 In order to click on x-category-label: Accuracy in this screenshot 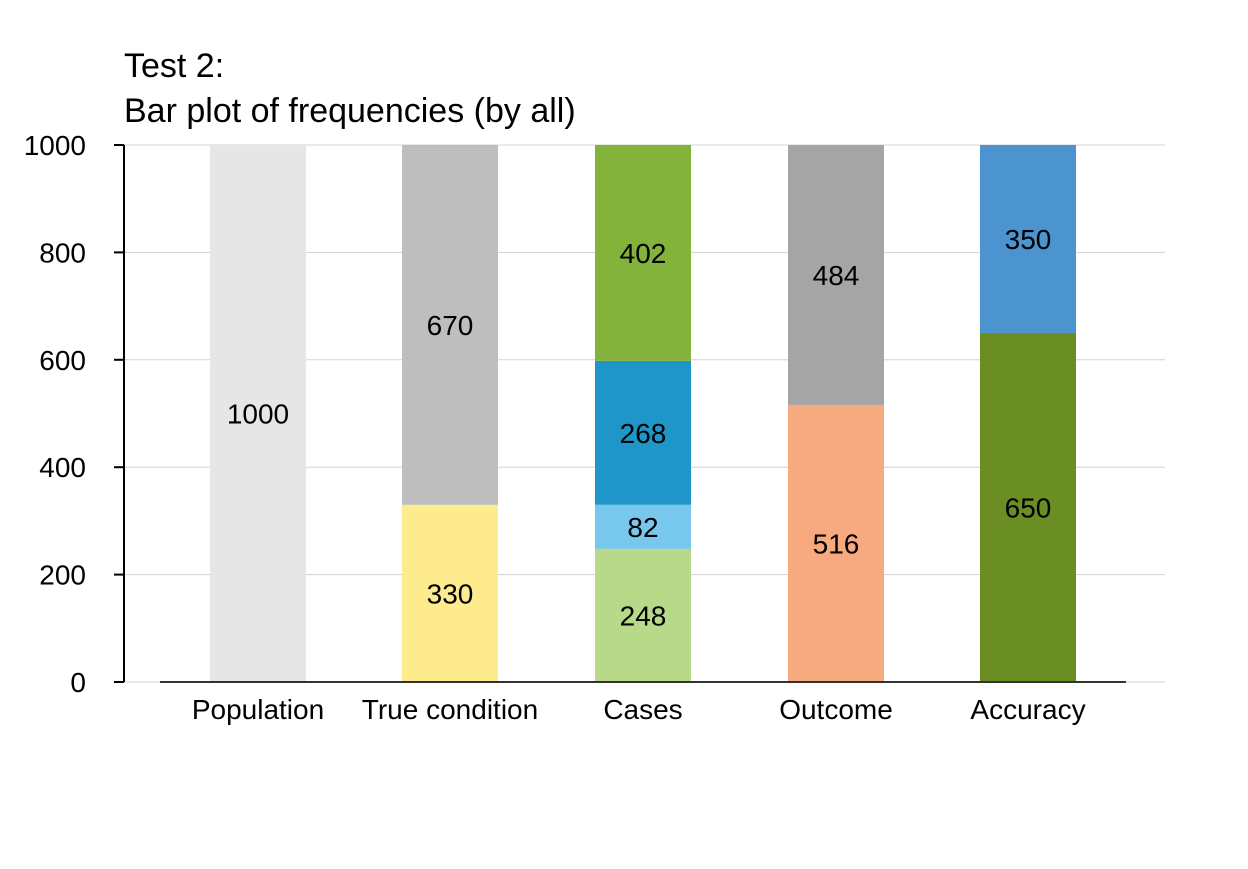, I will do `click(1027, 709)`.